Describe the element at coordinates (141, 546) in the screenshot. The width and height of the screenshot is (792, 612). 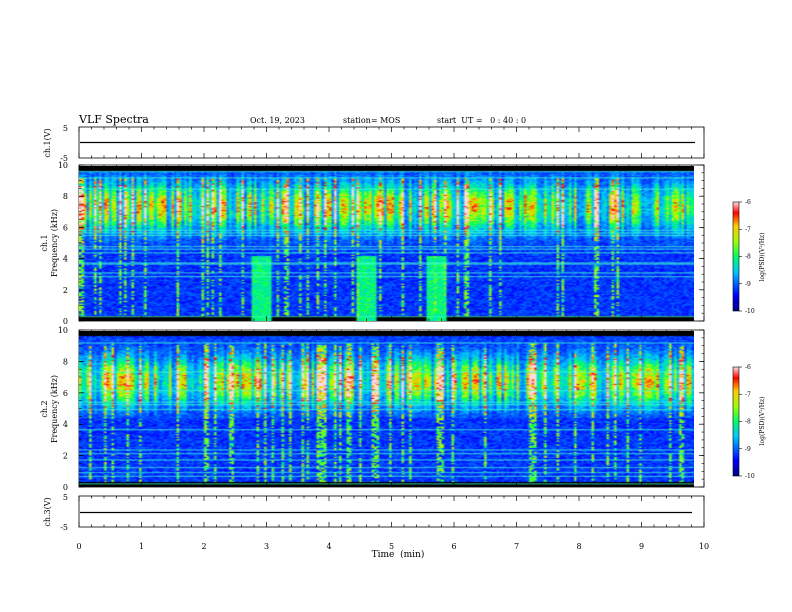
I see `time-tick-label: 1` at that location.